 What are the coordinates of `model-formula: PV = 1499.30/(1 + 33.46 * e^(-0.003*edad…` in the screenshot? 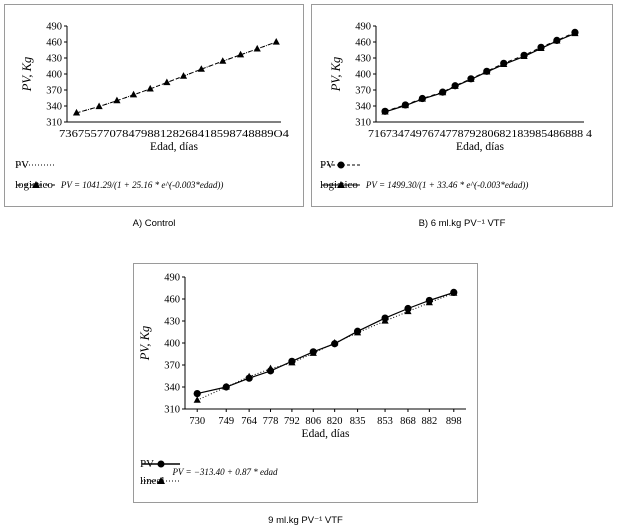 It's located at (447, 185).